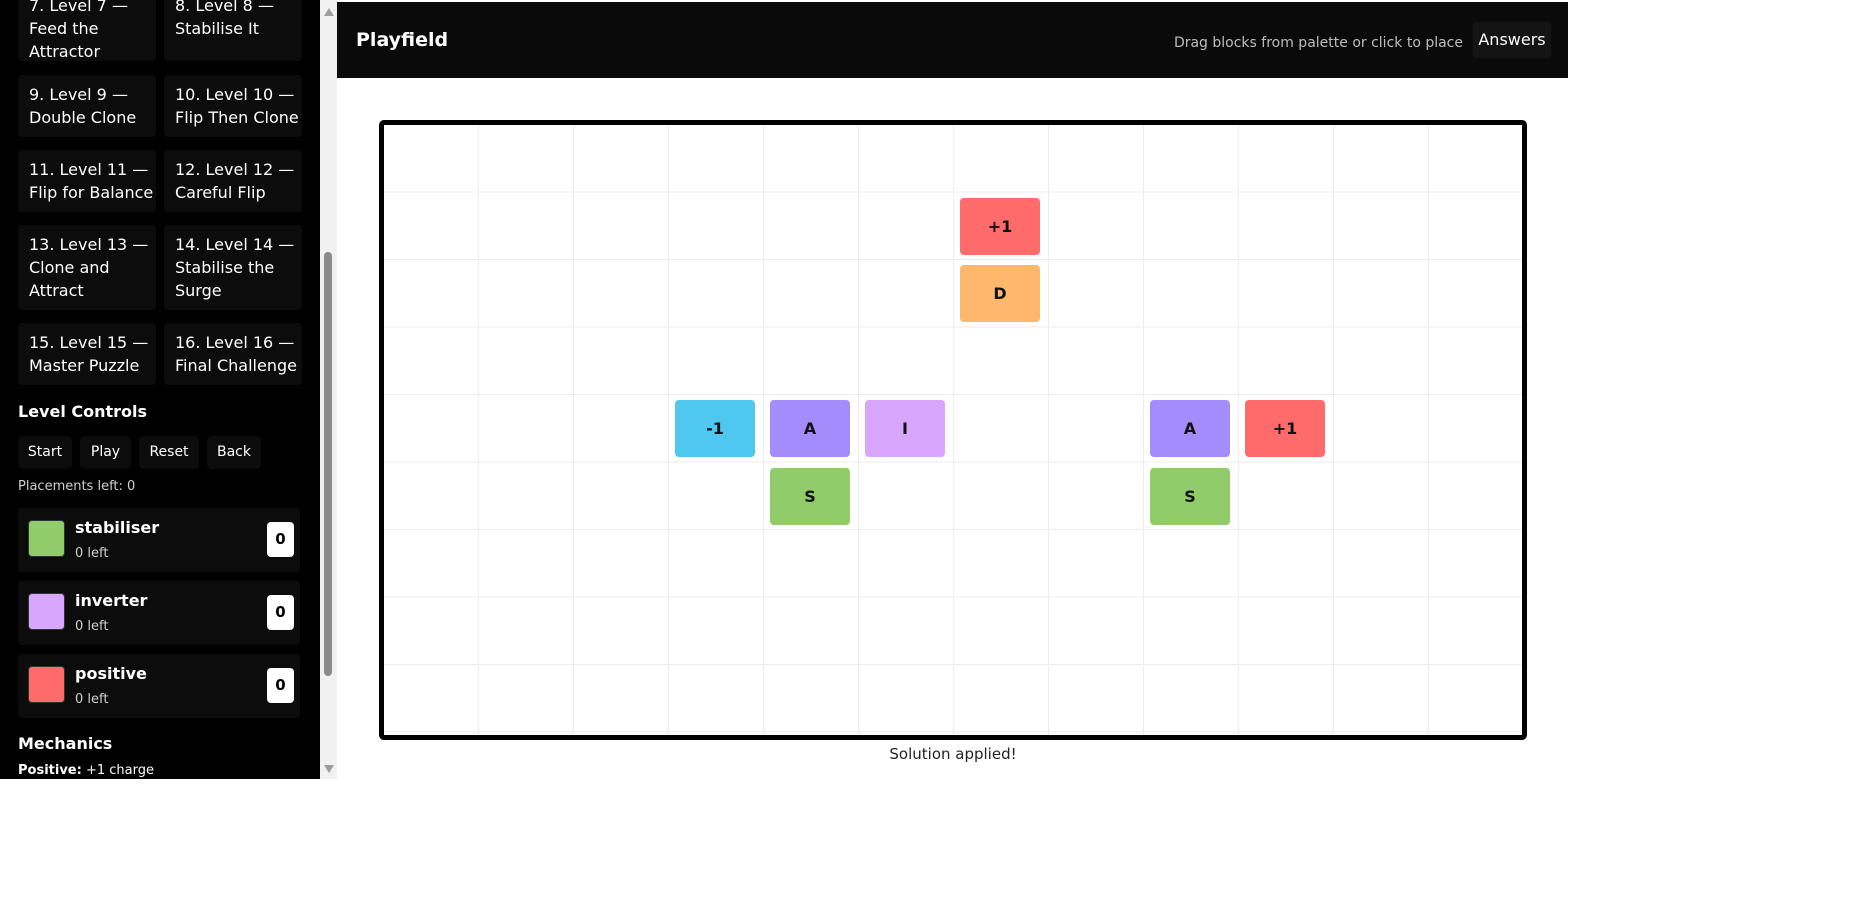 The image size is (1857, 922). I want to click on level-label: 13. Level 13 — Clone and Attract, so click(89, 267).